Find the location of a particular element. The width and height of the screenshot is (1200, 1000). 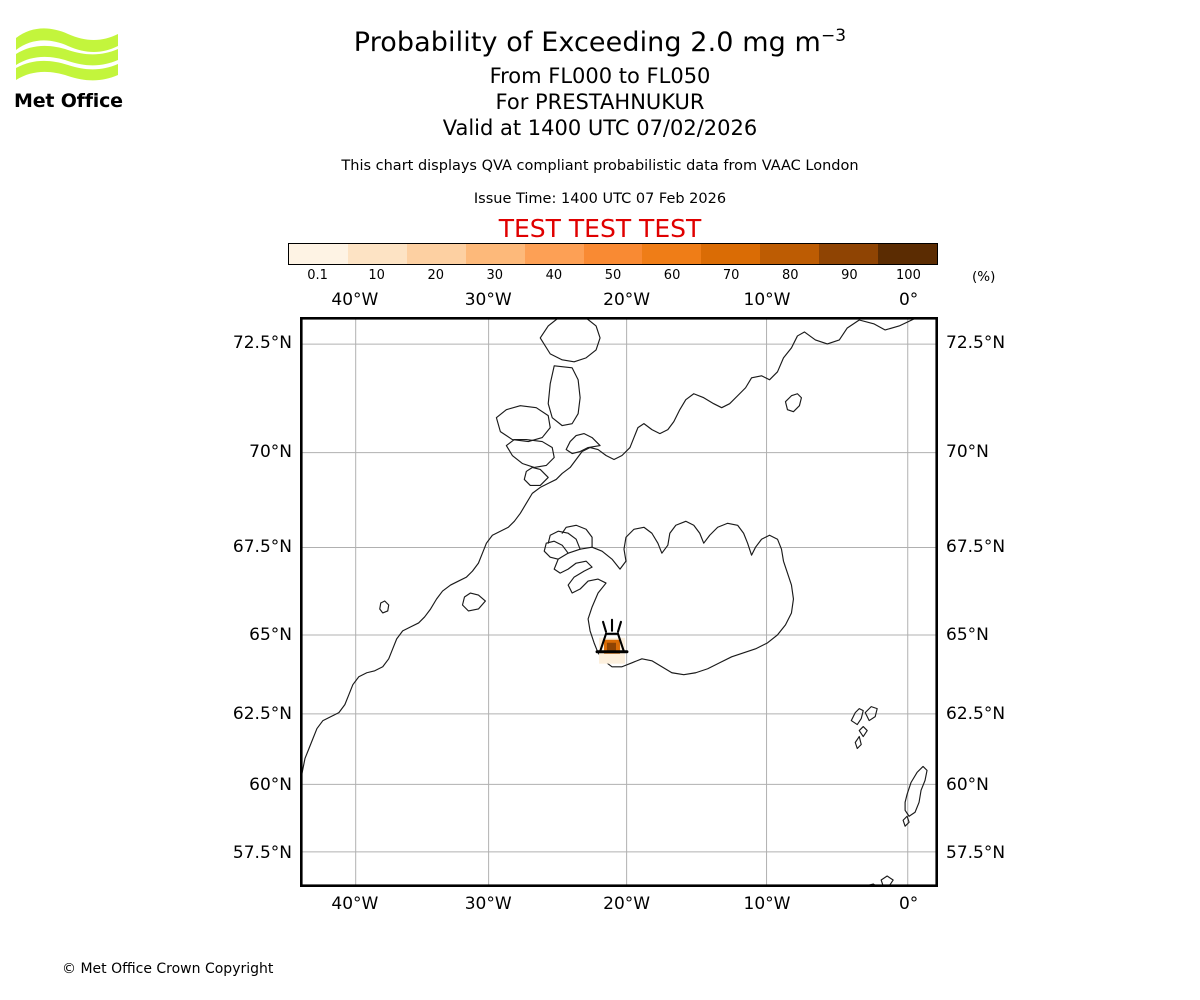

copyright-notice: © Met Office Crown Copyright is located at coordinates (168, 969).